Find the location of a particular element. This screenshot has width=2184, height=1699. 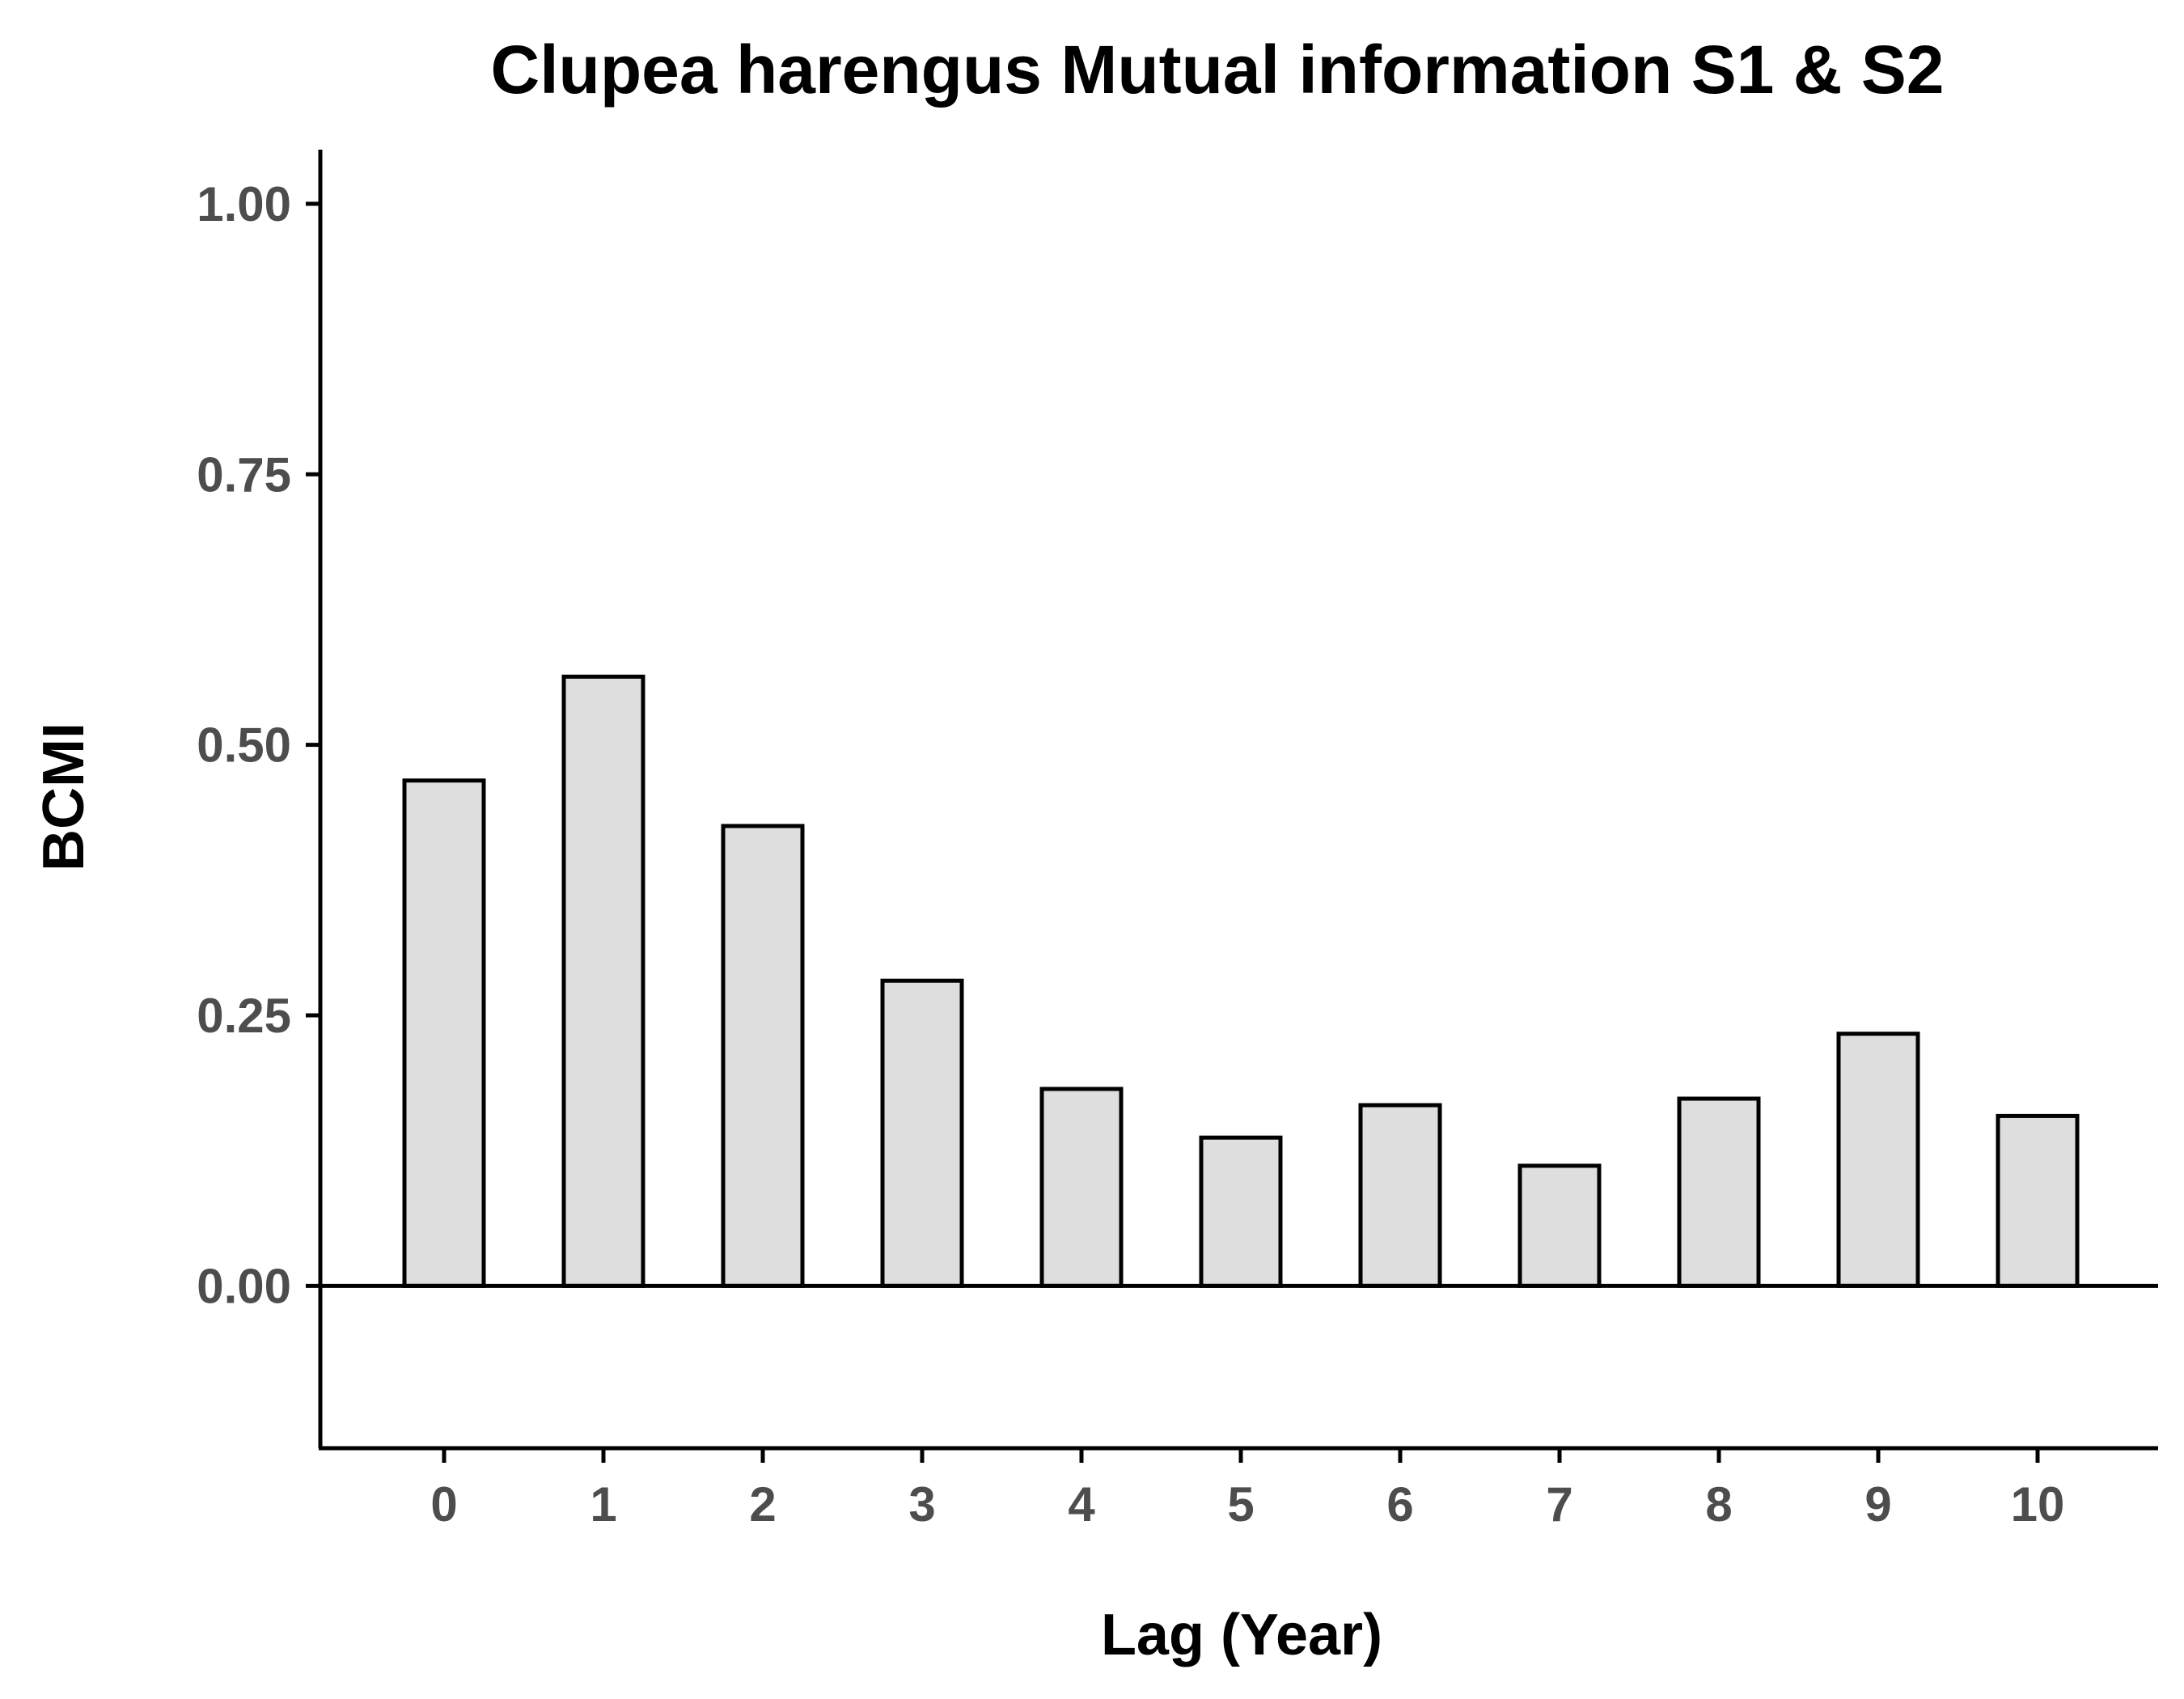

y-tick-label: 0.25 is located at coordinates (244, 1016).